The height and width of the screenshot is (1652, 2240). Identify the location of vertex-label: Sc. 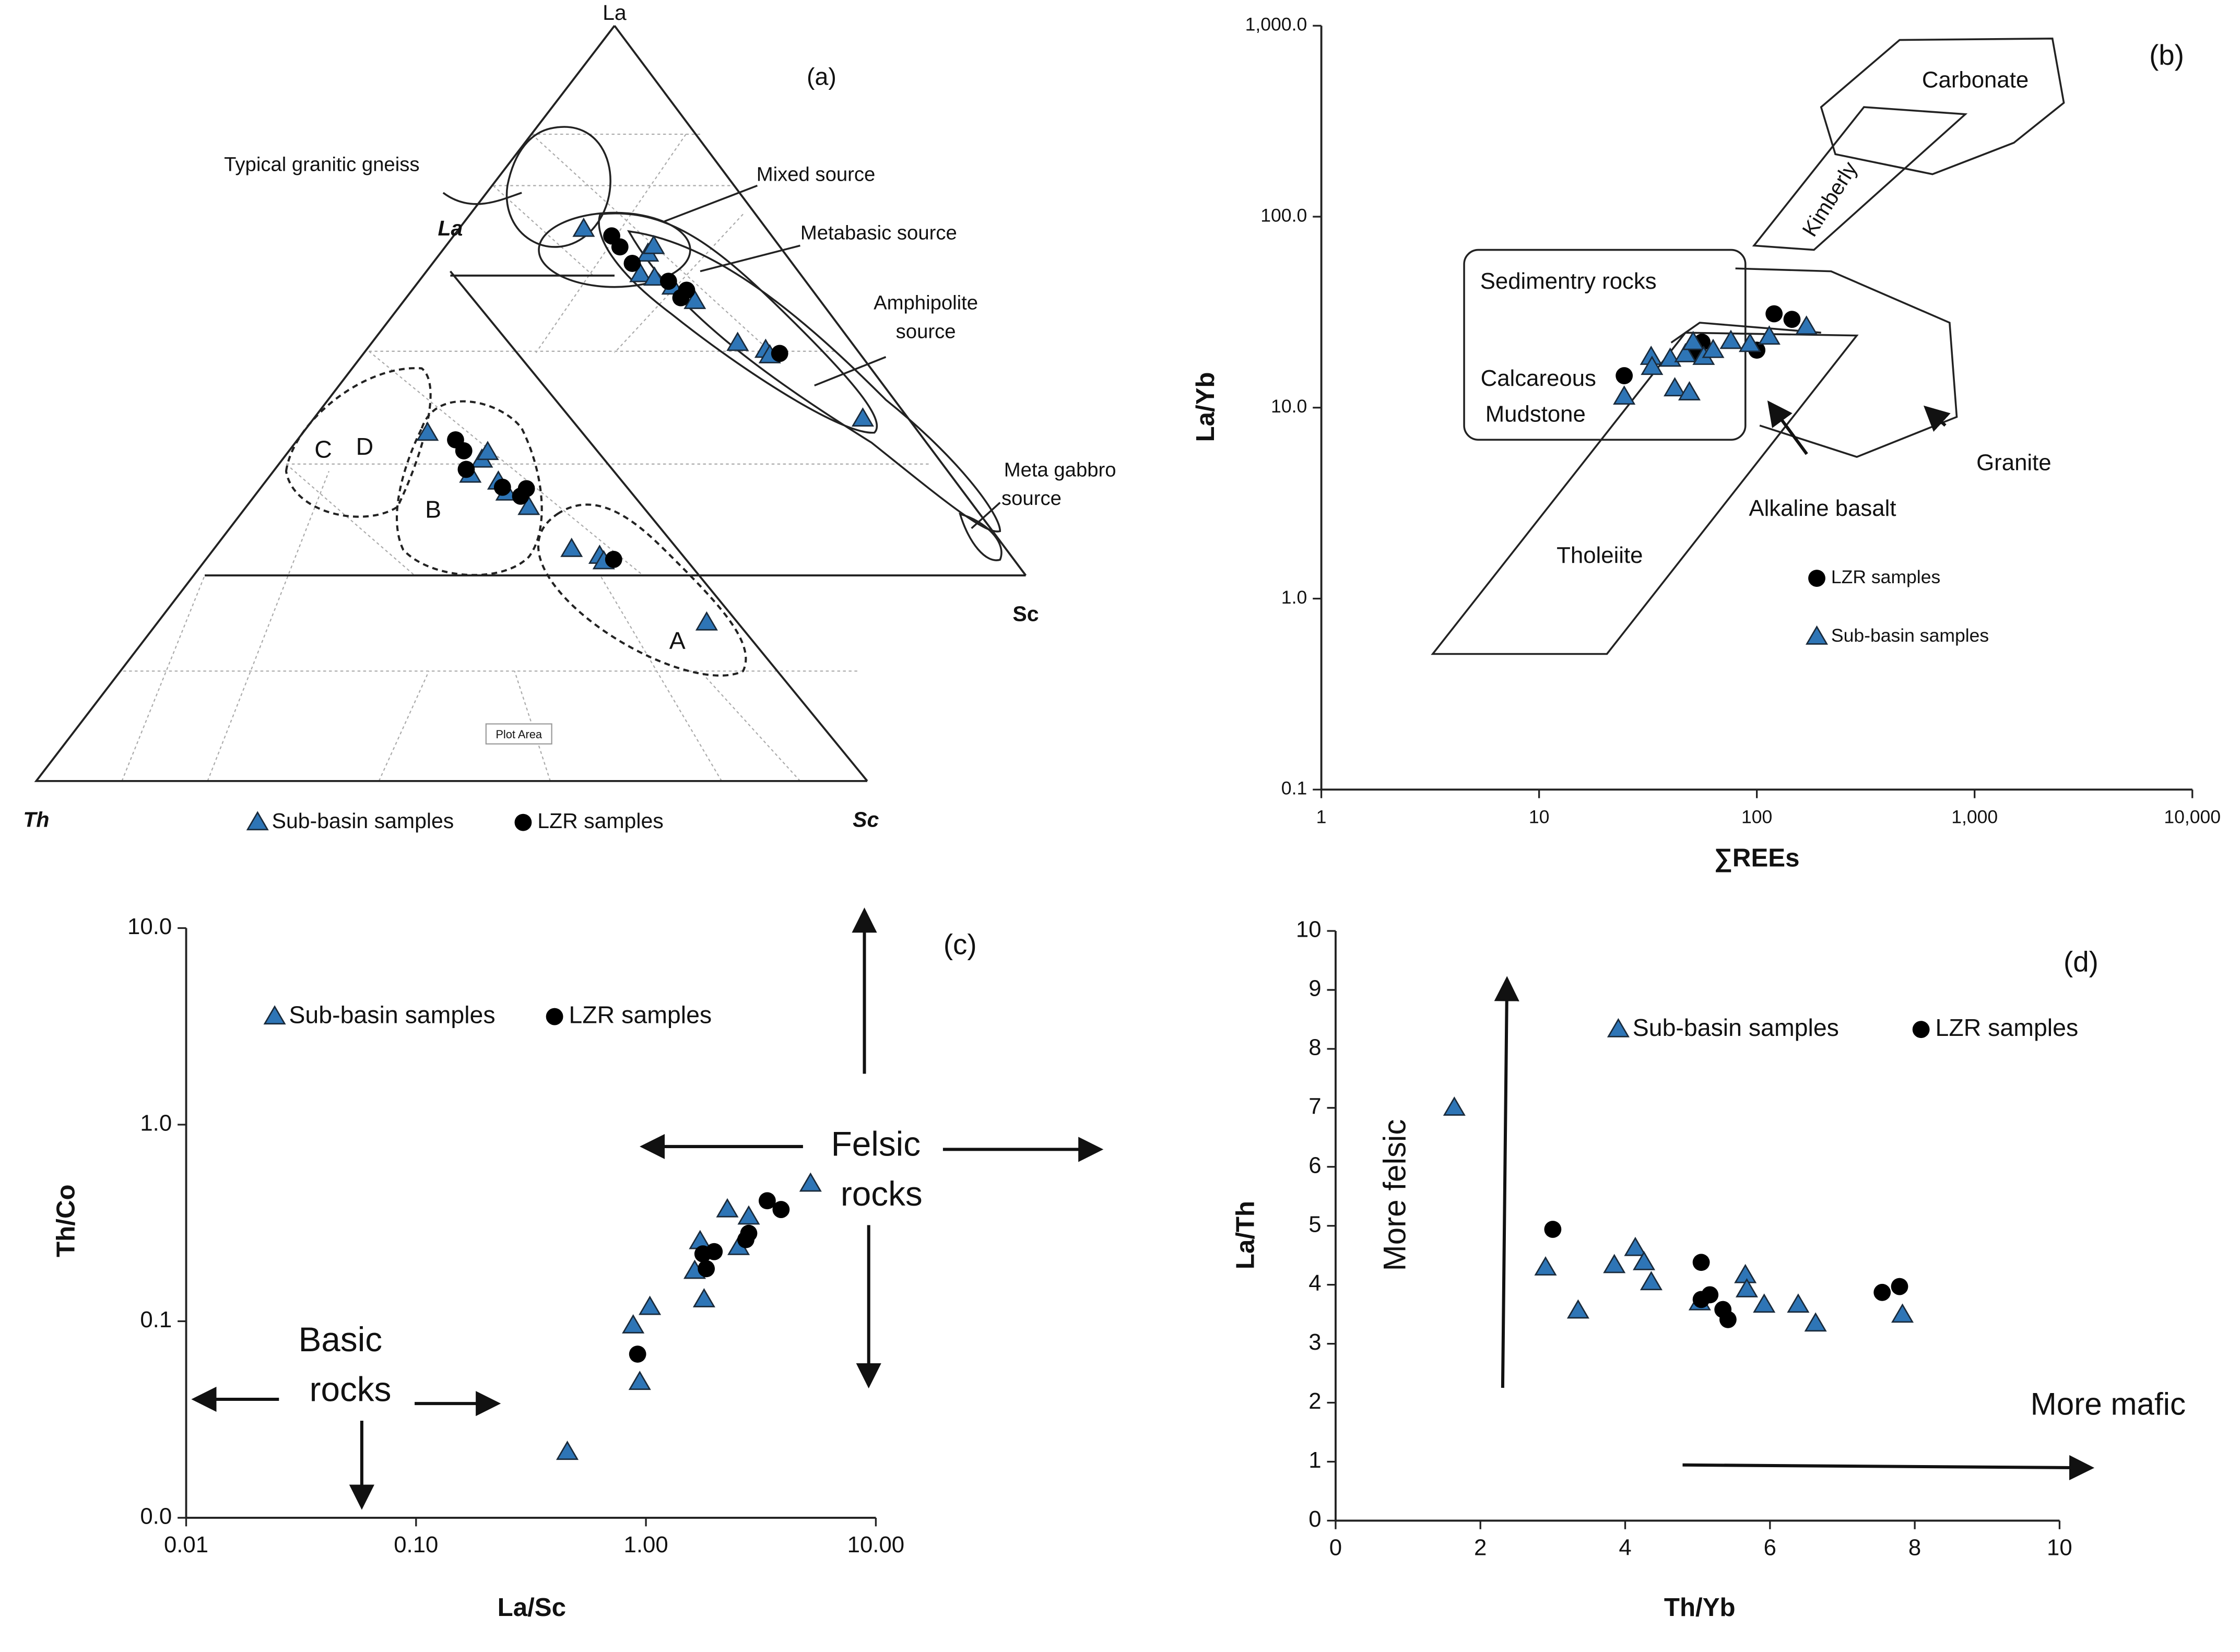
(866, 819).